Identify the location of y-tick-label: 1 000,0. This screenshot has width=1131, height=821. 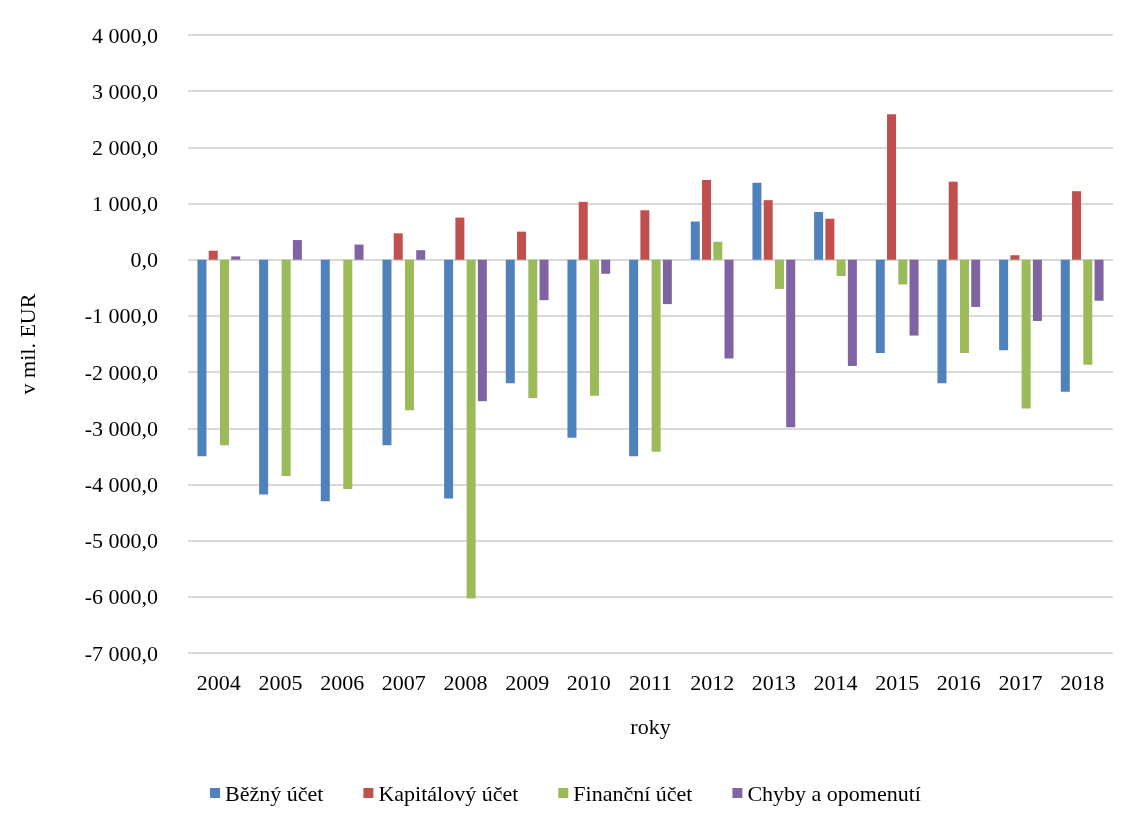
(125, 204).